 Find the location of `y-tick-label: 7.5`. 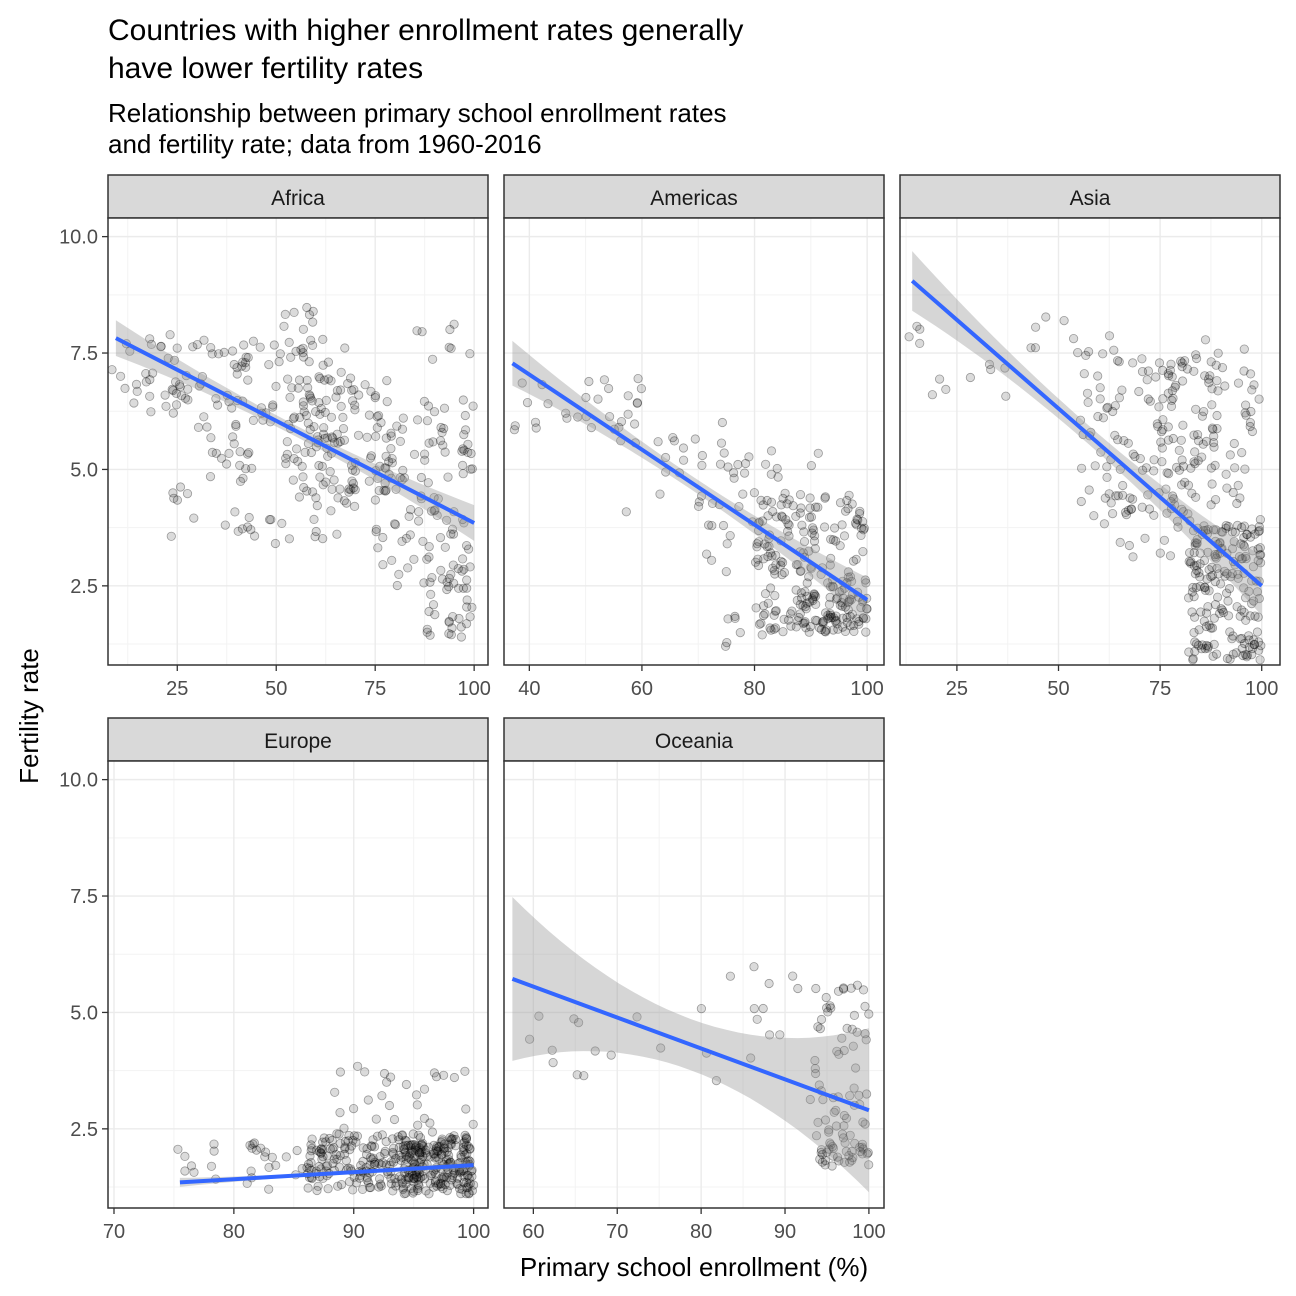

y-tick-label: 7.5 is located at coordinates (84, 897).